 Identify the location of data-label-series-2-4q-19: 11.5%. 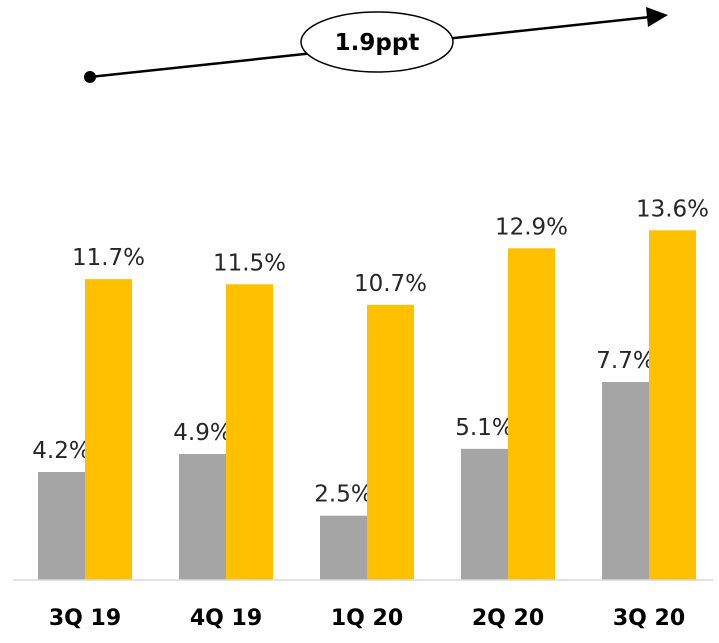
(249, 263).